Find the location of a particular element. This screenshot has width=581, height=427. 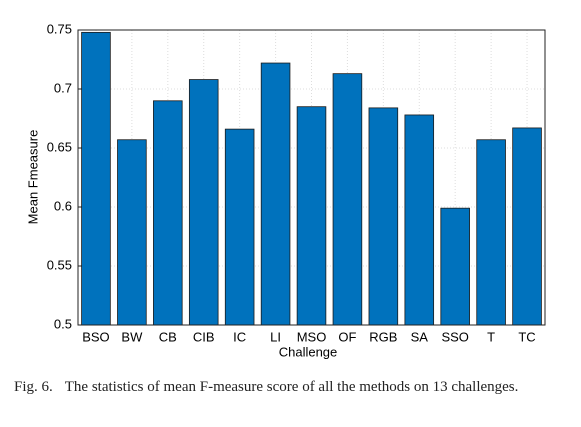

x-tick-label: BW is located at coordinates (132, 336).